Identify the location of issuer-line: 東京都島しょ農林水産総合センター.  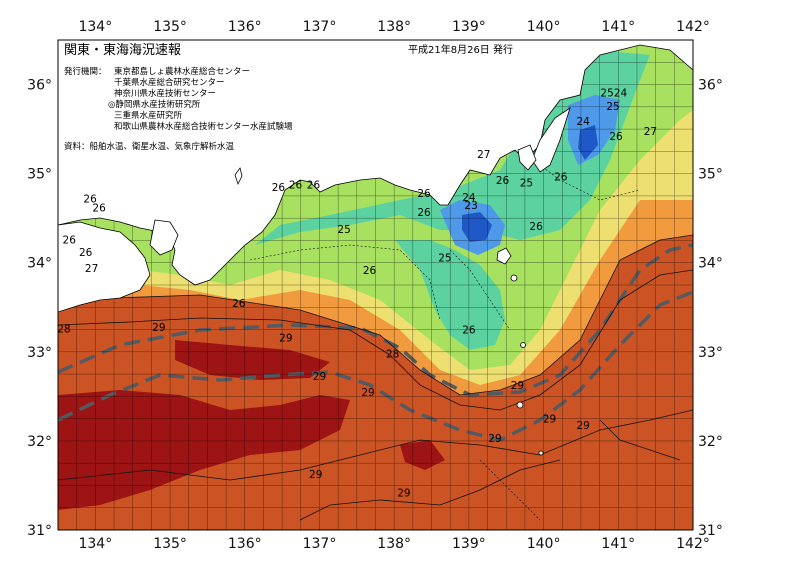
(182, 71).